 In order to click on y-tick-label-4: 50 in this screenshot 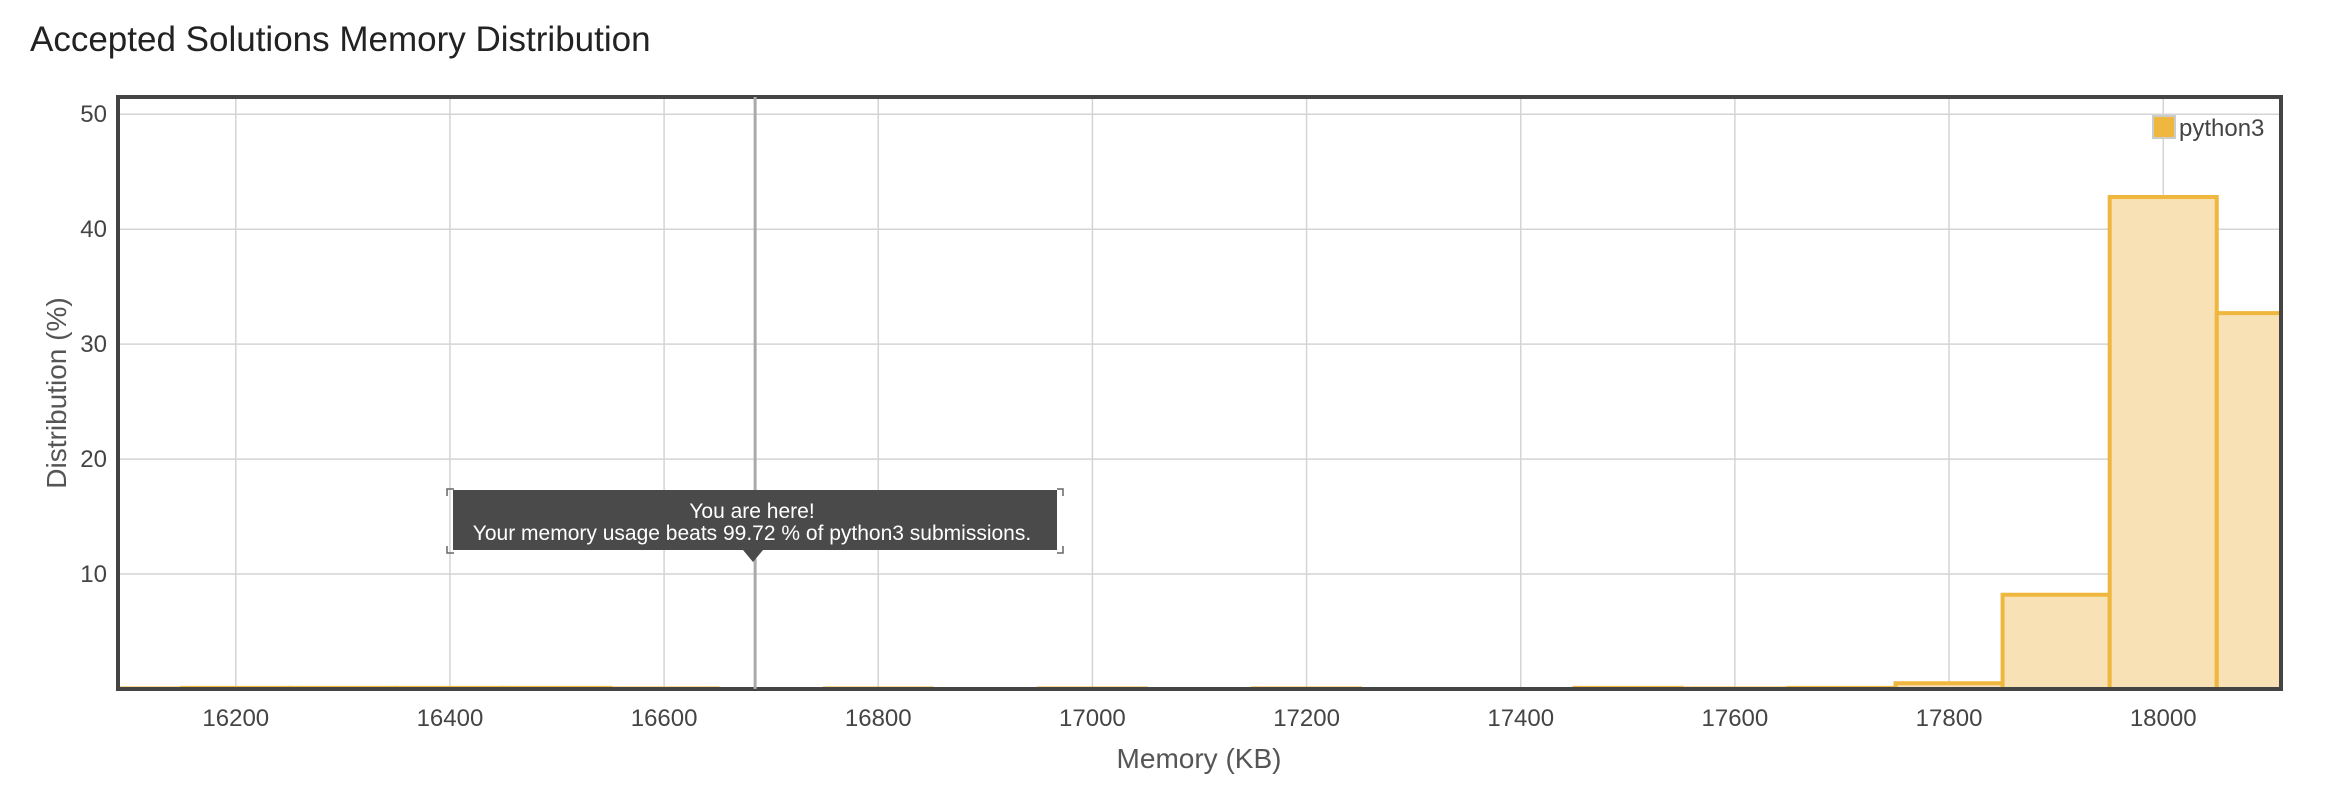, I will do `click(93, 114)`.